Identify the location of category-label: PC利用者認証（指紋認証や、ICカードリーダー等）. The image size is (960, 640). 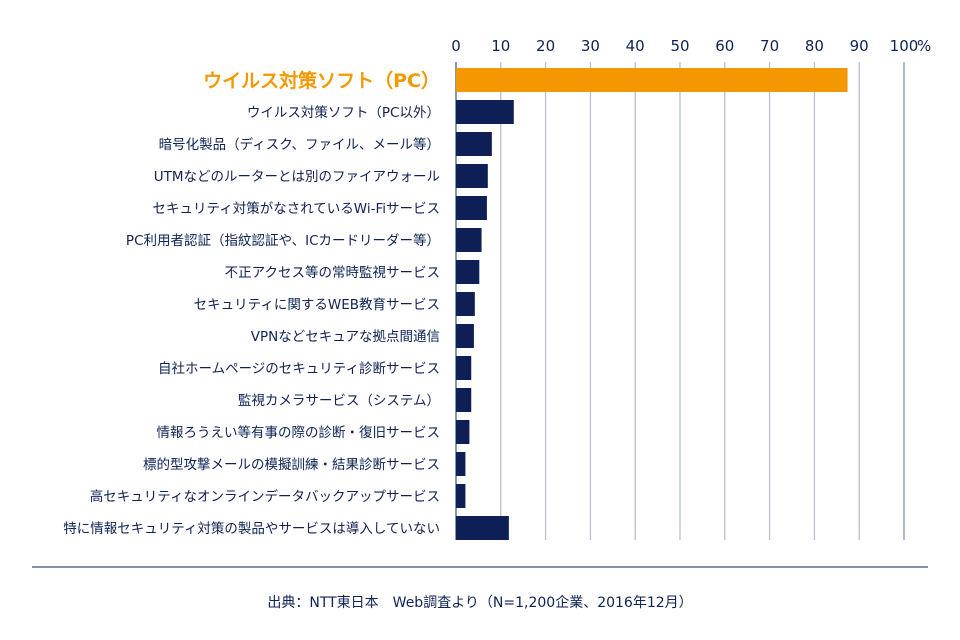
(283, 240).